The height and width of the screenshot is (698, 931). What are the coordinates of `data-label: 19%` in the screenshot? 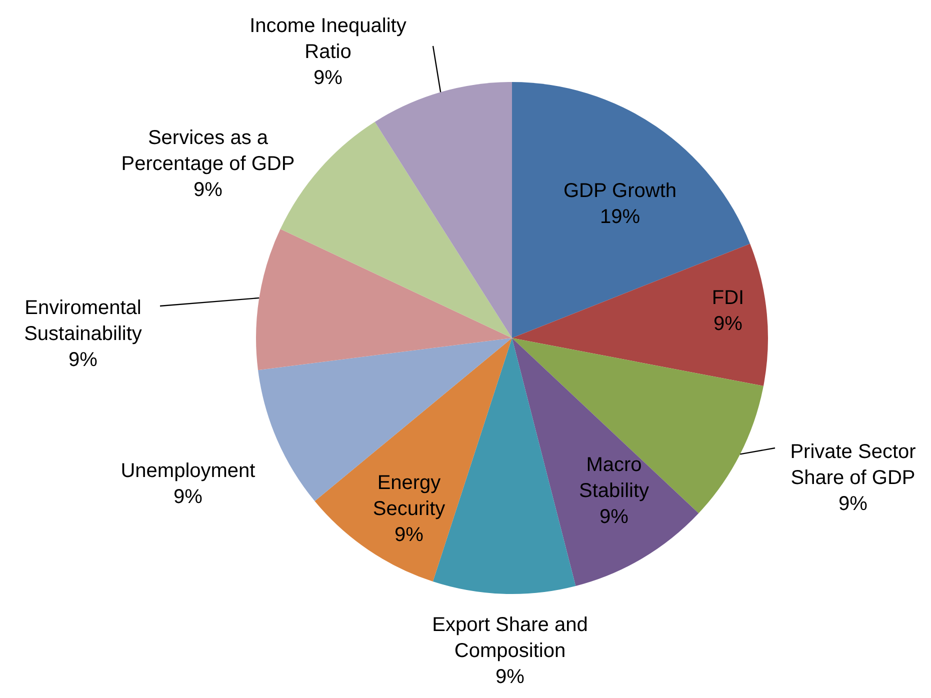 It's located at (620, 217).